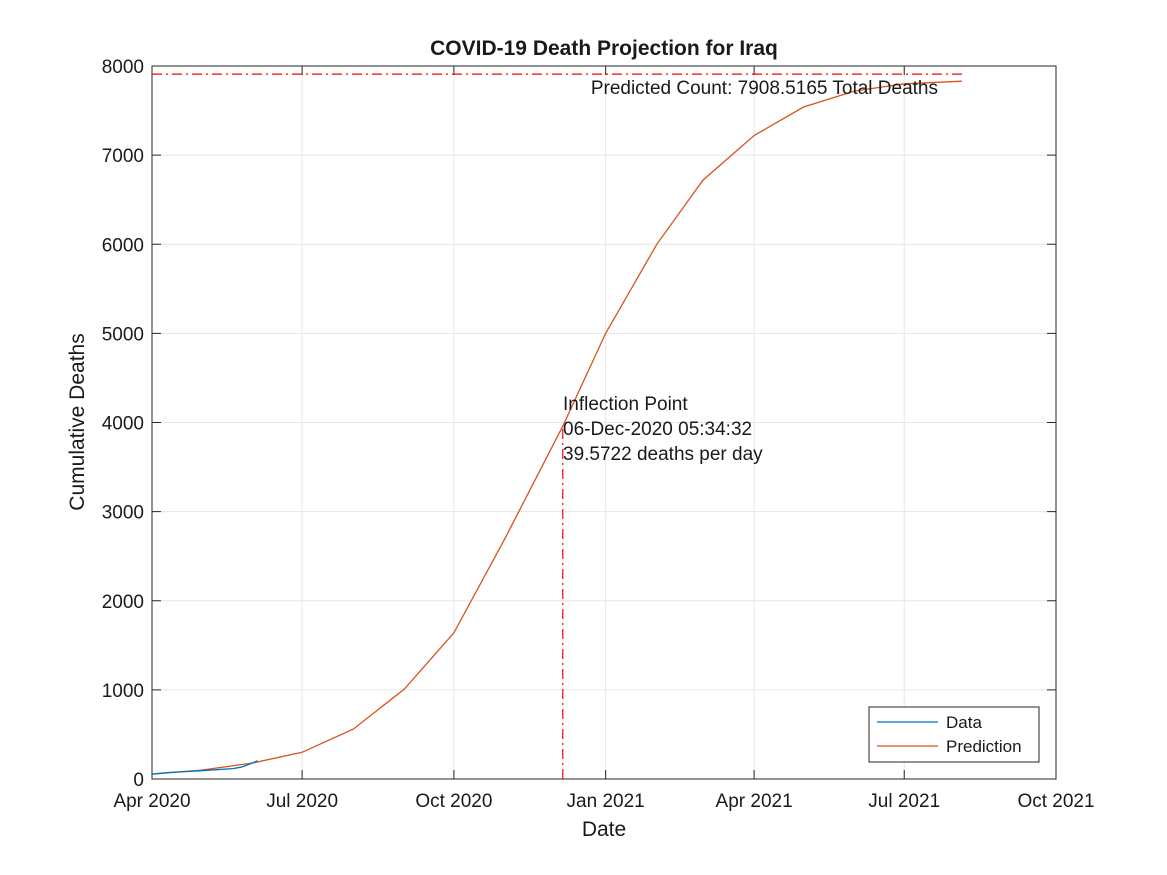 This screenshot has width=1167, height=875. Describe the element at coordinates (1055, 801) in the screenshot. I see `x-tick-label: Oct 2021` at that location.